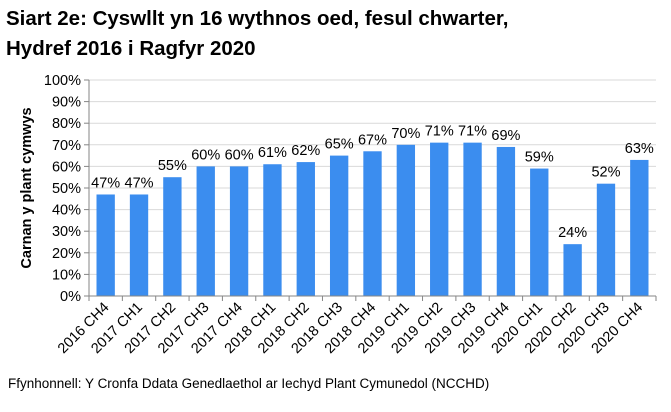 The image size is (671, 412). I want to click on y-axis-title: Carnan y plant cymwys, so click(27, 187).